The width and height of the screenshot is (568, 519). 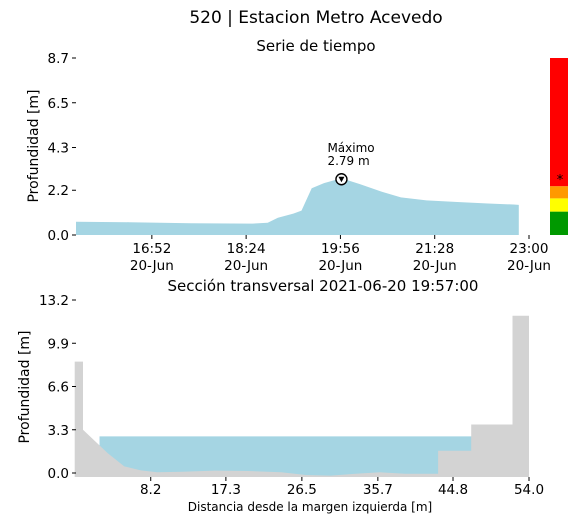 I want to click on x-tick-time: 18:24, so click(x=246, y=249).